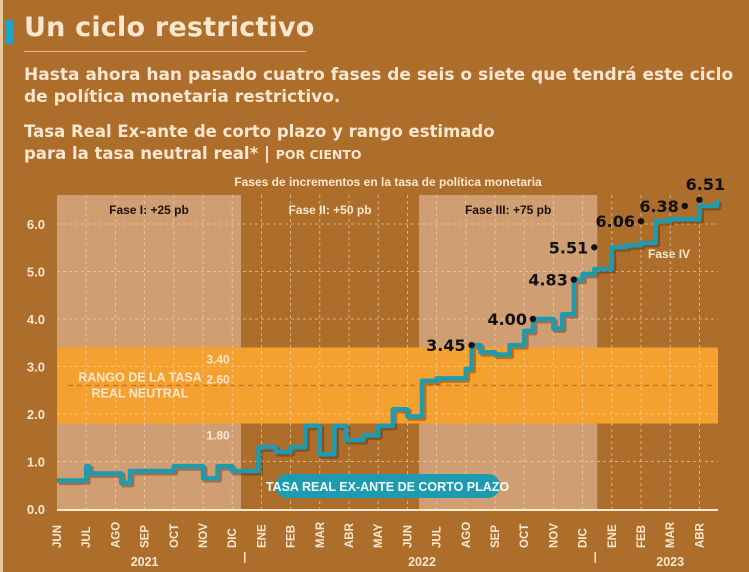  I want to click on y-tick-label: 5.0, so click(36, 272).